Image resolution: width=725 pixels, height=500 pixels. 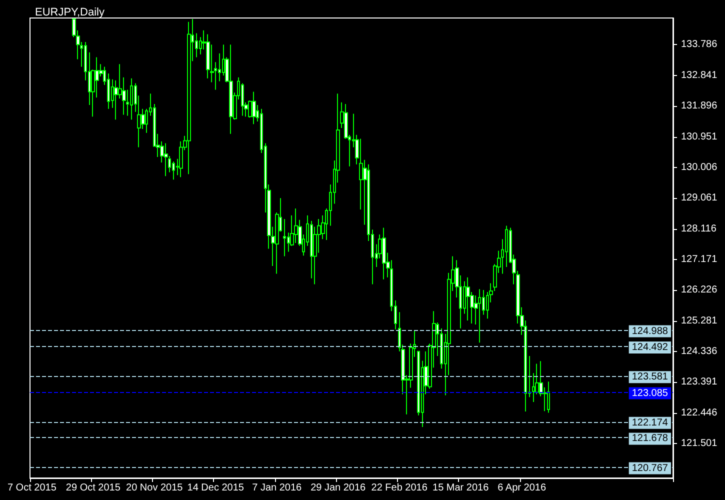 What do you see at coordinates (699, 259) in the screenshot?
I see `y-tick-label: 127.171` at bounding box center [699, 259].